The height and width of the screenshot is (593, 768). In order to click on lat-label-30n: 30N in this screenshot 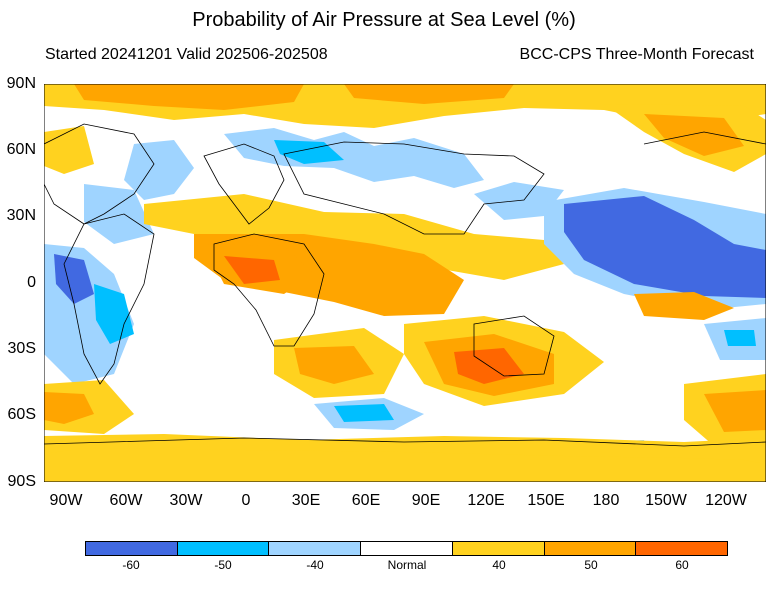, I will do `click(21, 215)`.